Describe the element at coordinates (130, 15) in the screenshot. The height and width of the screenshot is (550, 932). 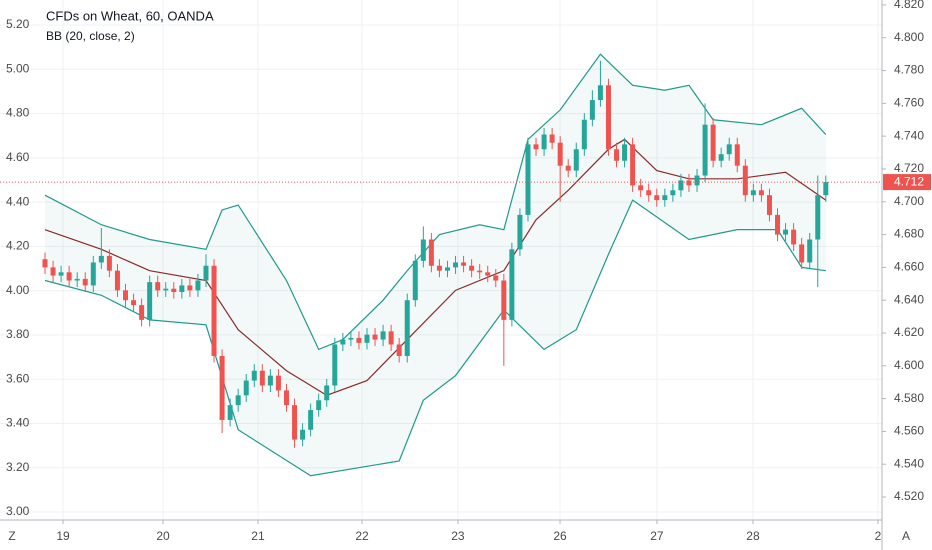
I see `chart-title: CFDs on Wheat, 60, OANDA` at that location.